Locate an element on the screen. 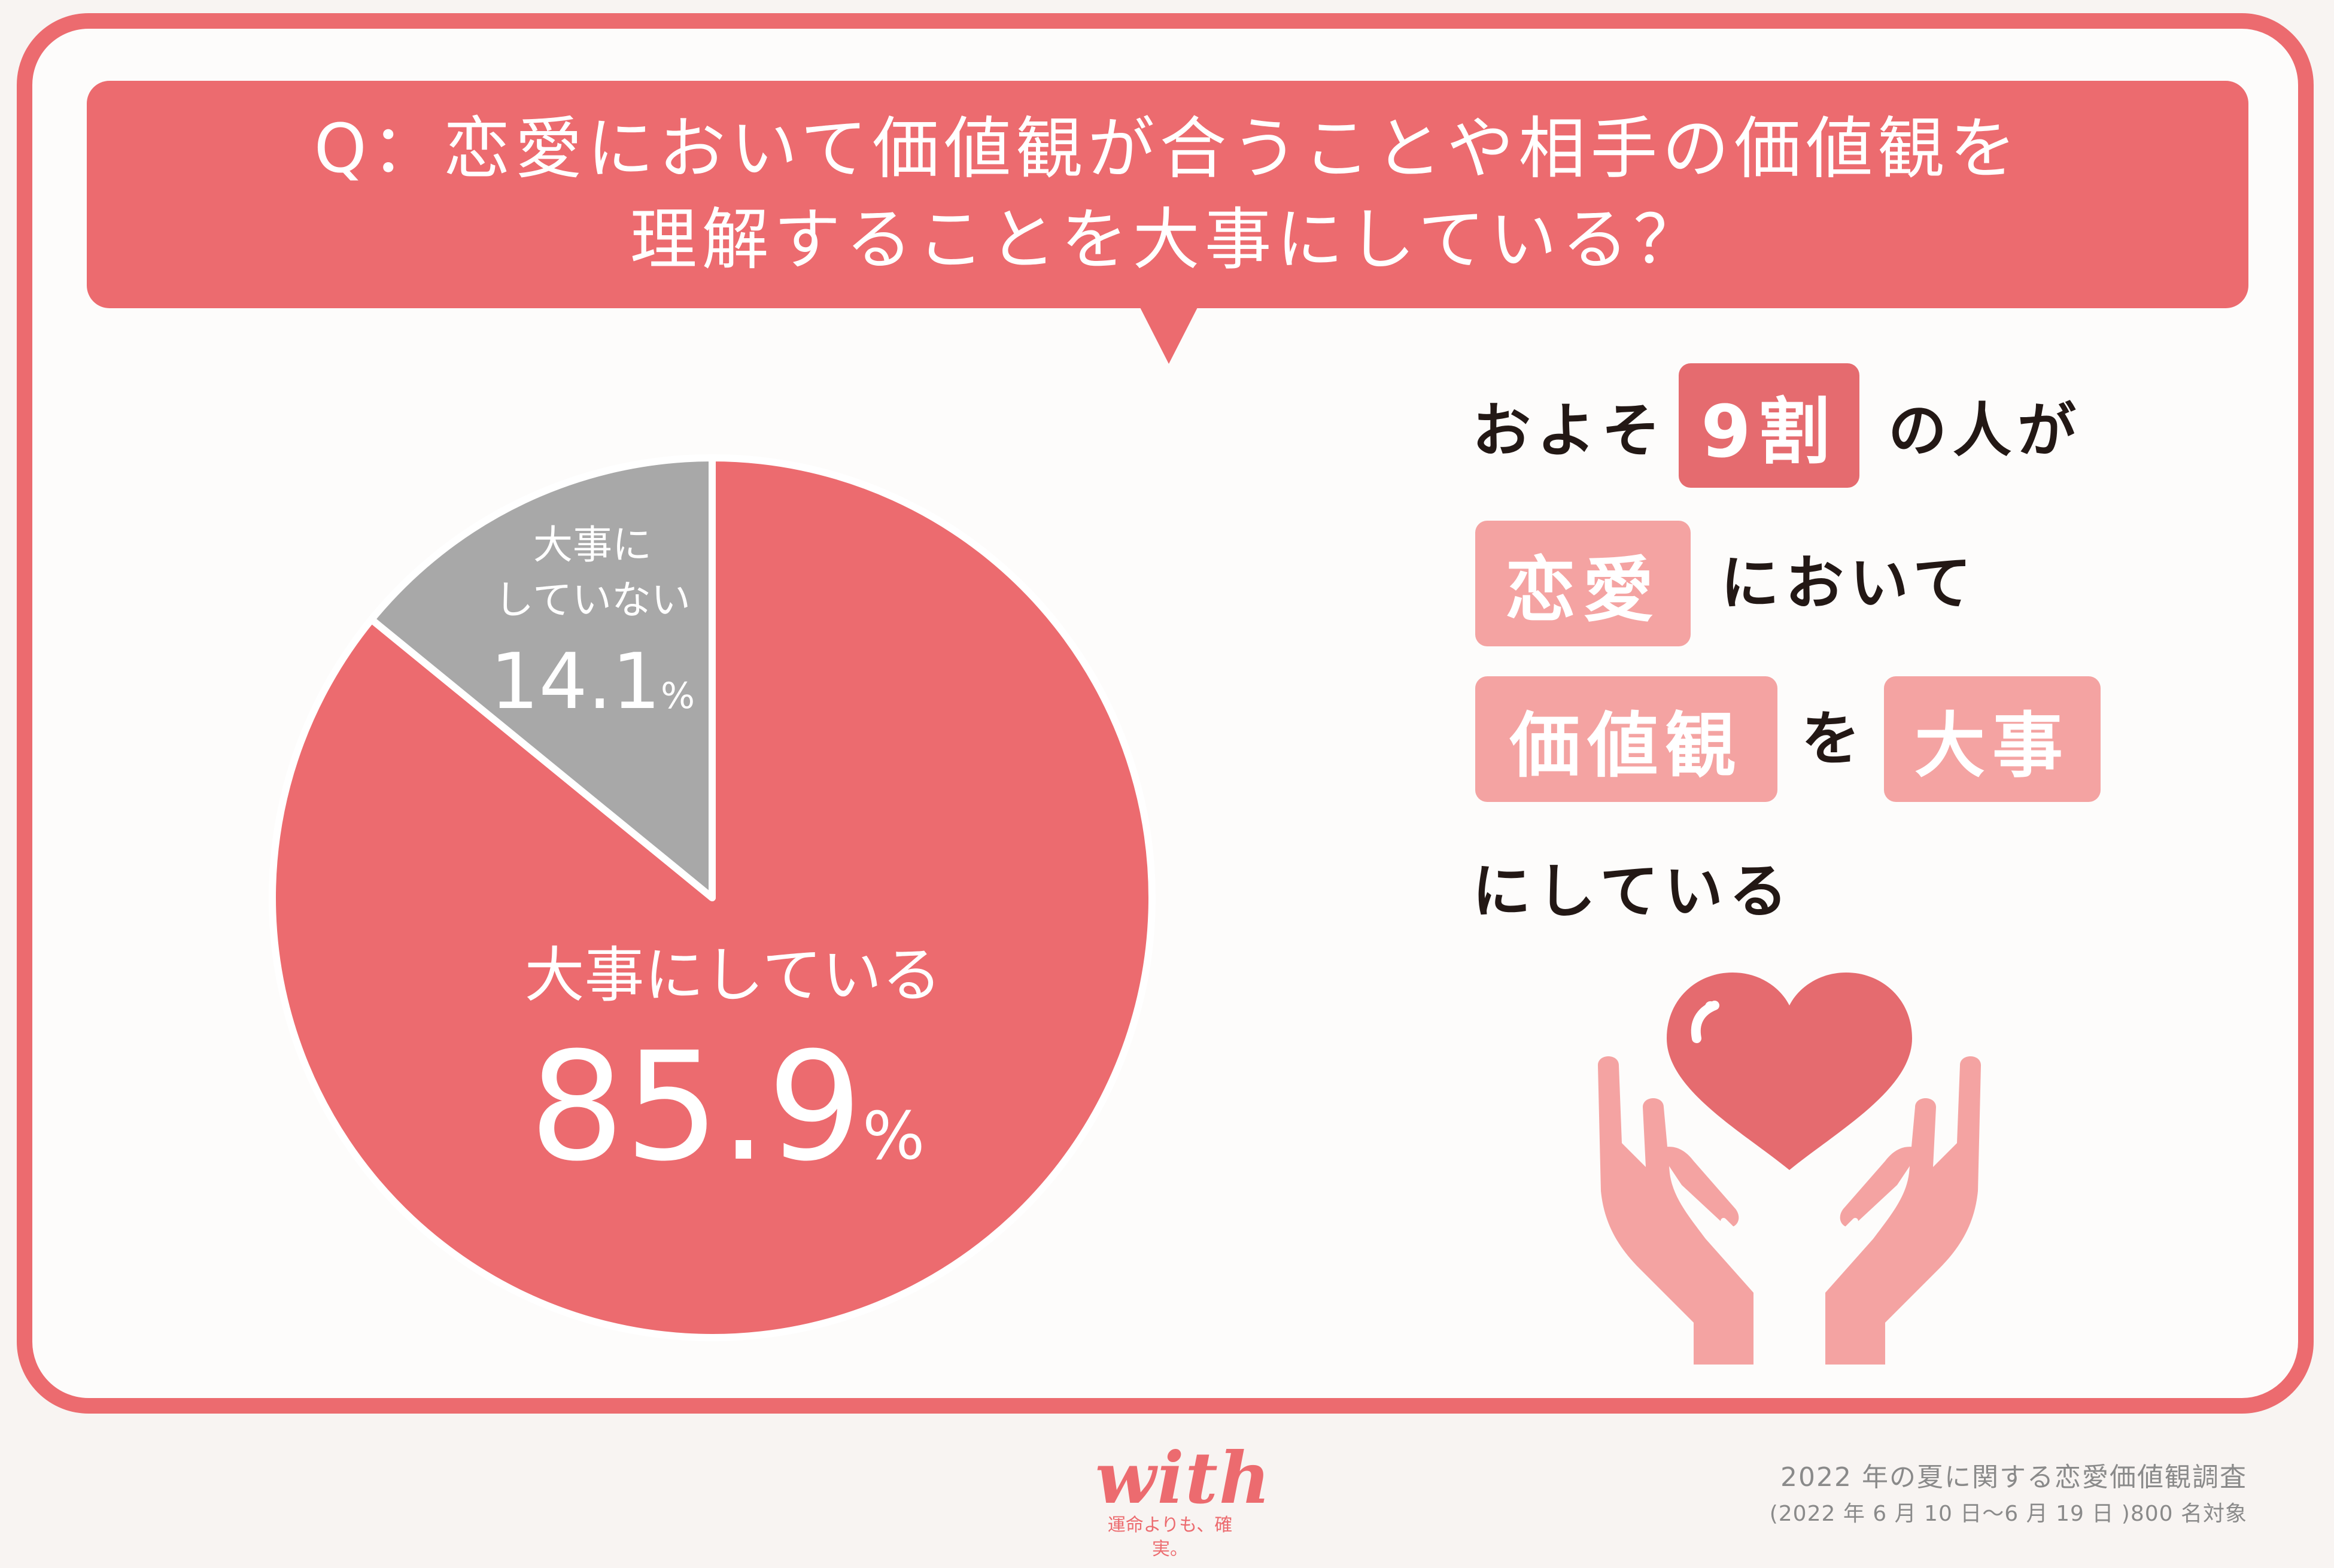 This screenshot has height=1568, width=2334. summary-text-people: の人が is located at coordinates (1985, 431).